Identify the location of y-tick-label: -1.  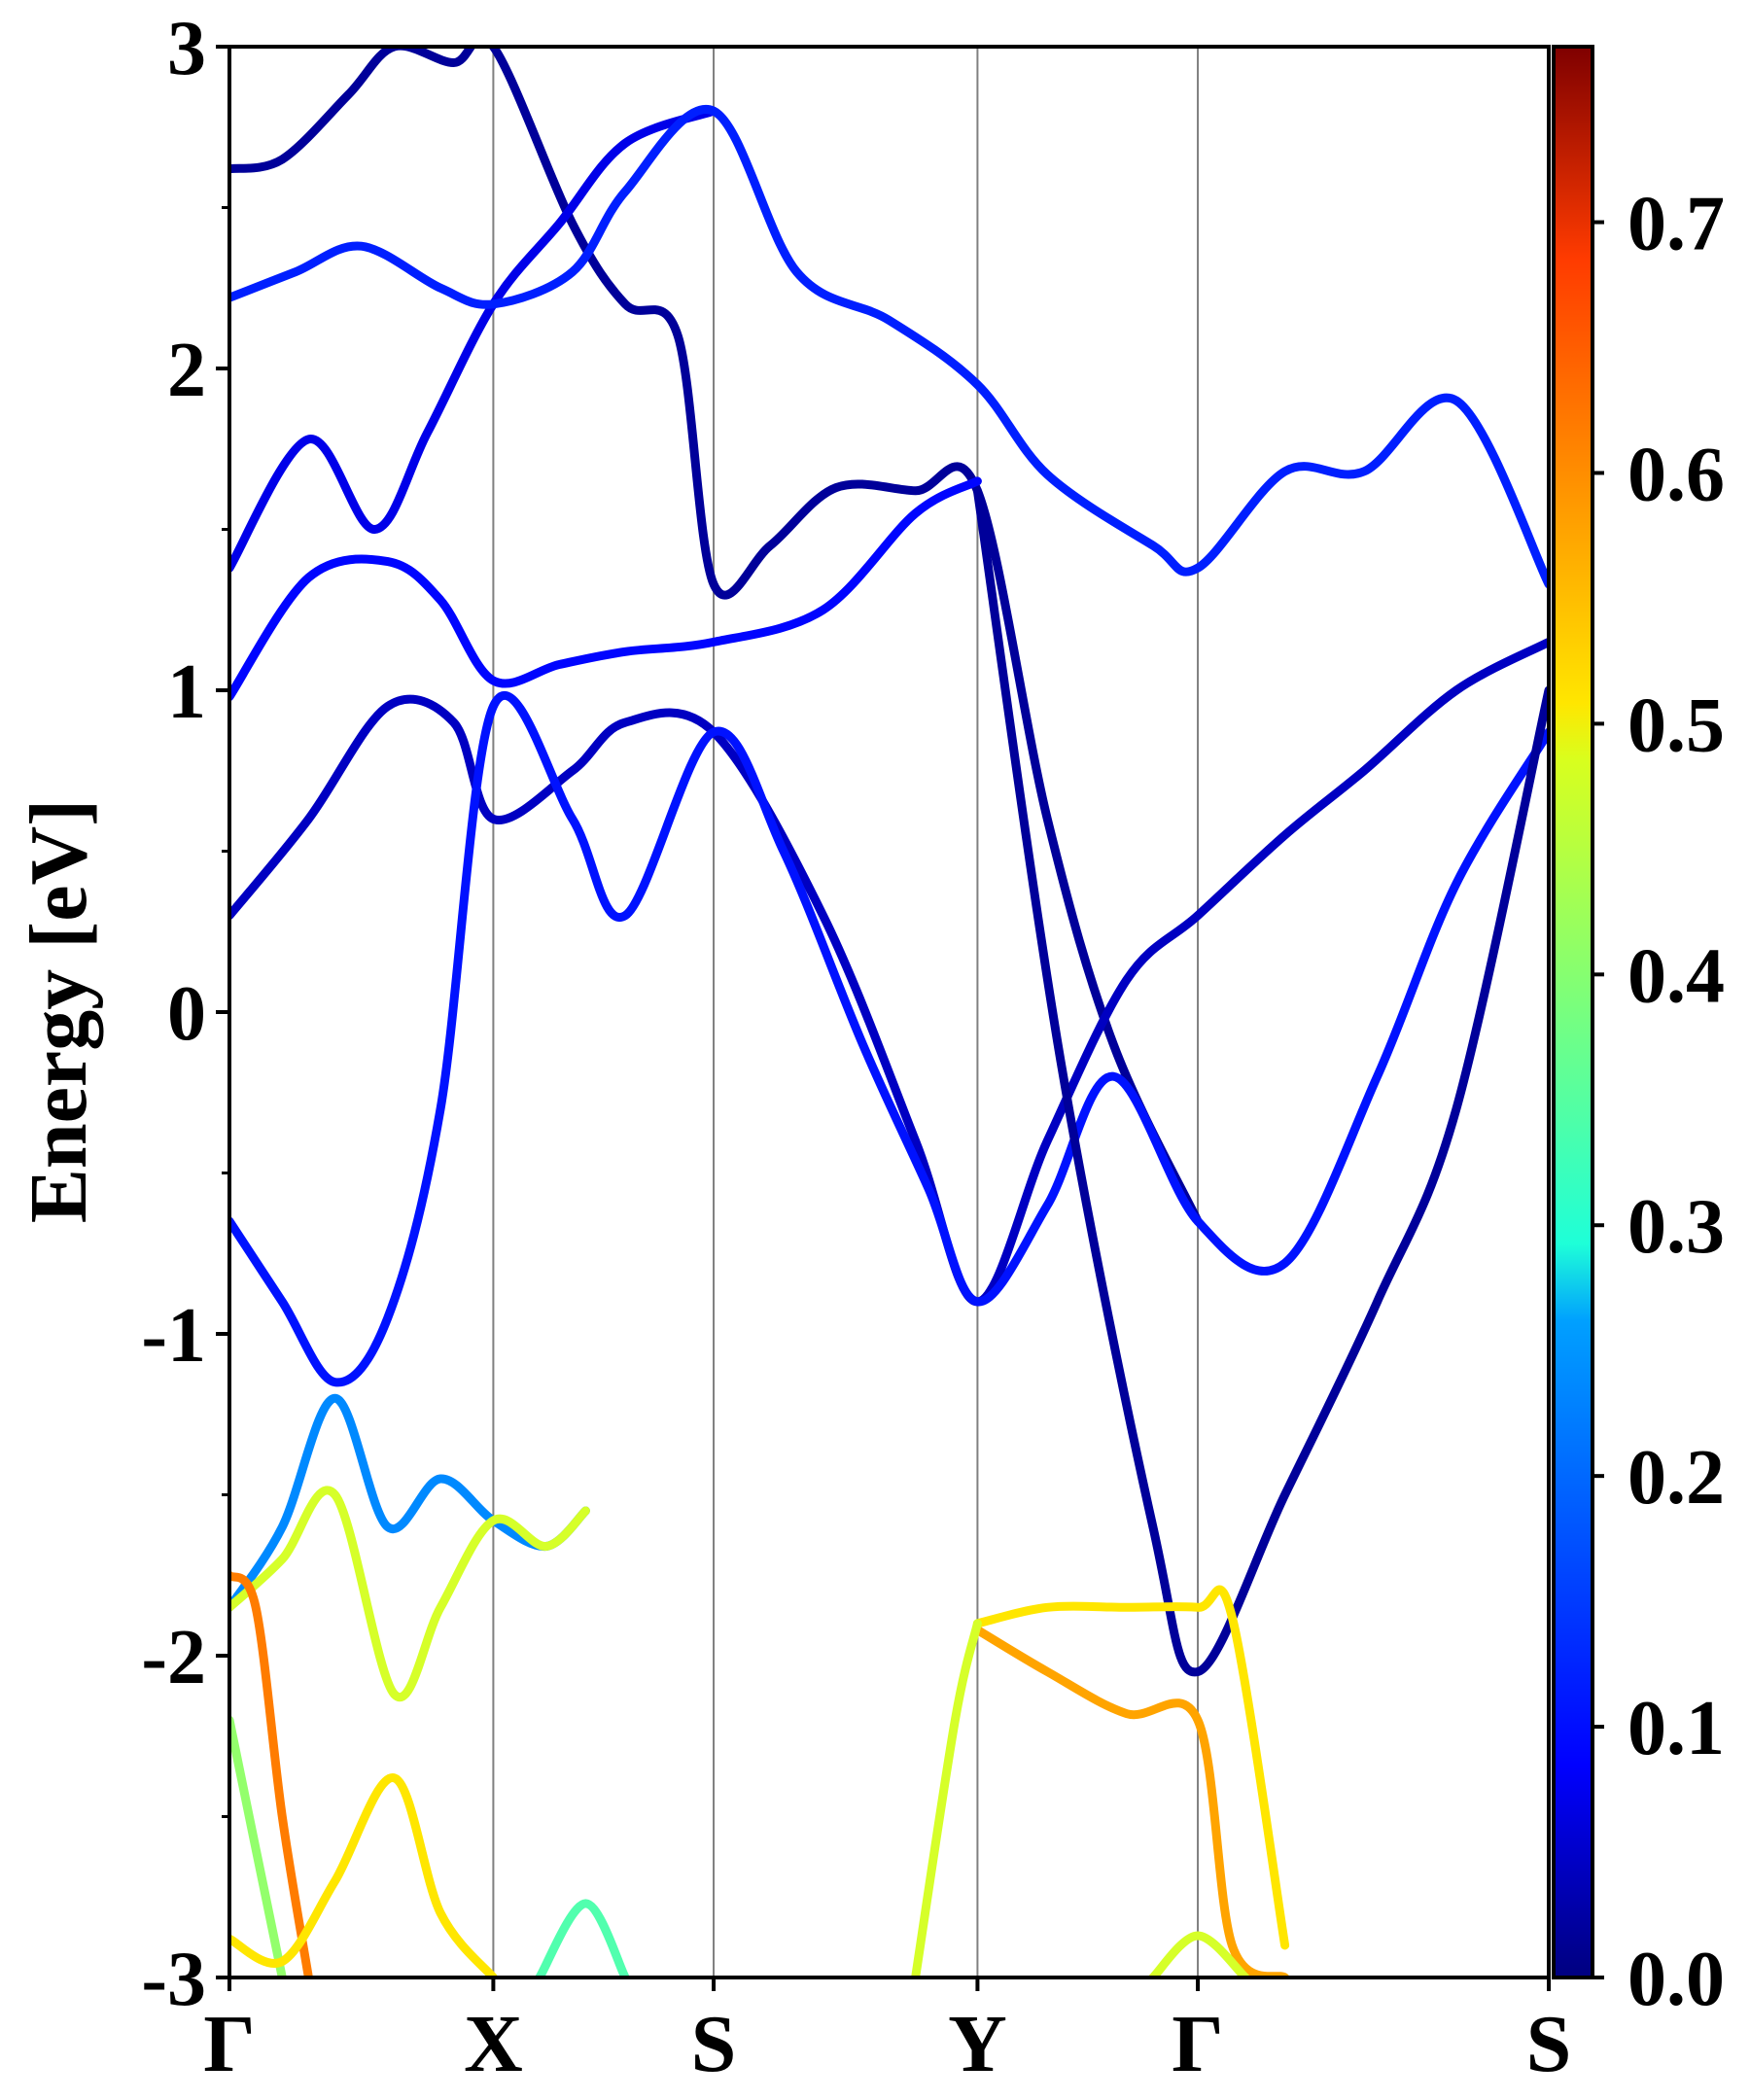
(173, 1336).